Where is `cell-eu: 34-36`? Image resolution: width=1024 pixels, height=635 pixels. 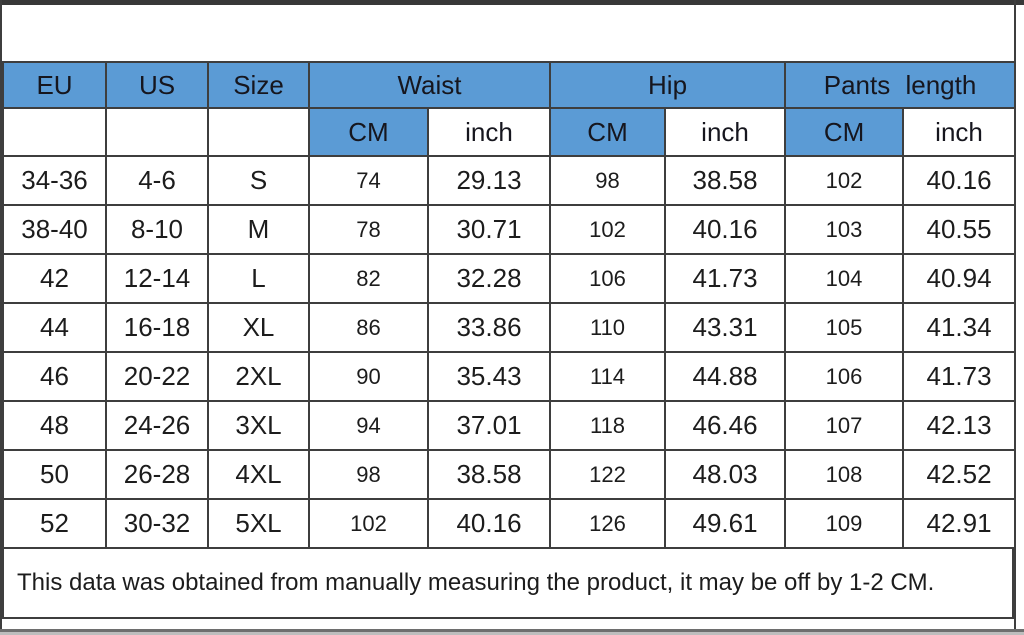 cell-eu: 34-36 is located at coordinates (54, 180).